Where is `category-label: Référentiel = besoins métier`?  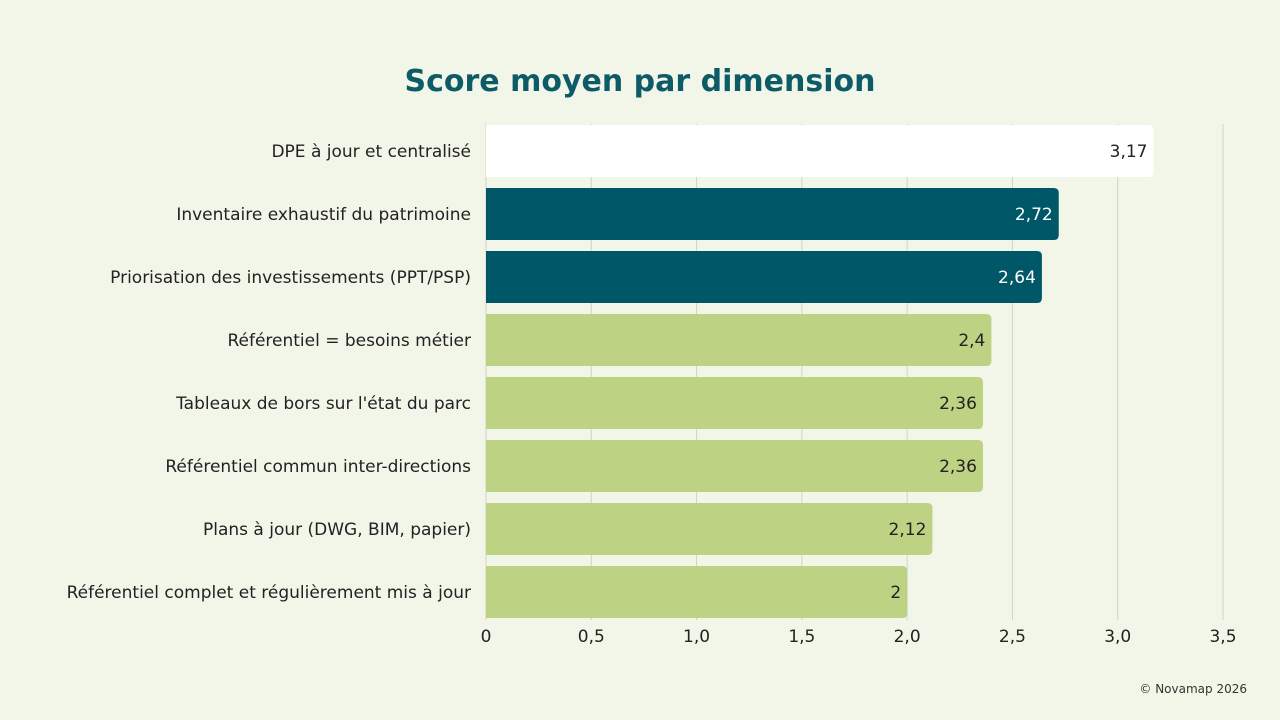
category-label: Référentiel = besoins métier is located at coordinates (349, 341).